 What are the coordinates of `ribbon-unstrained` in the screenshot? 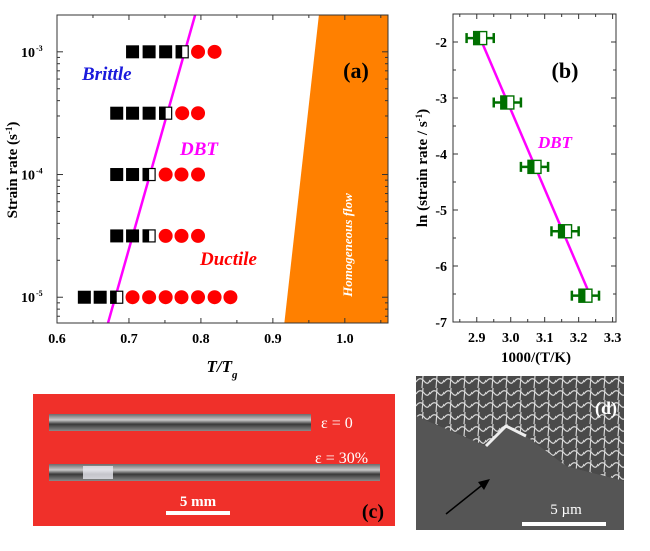 It's located at (180, 422).